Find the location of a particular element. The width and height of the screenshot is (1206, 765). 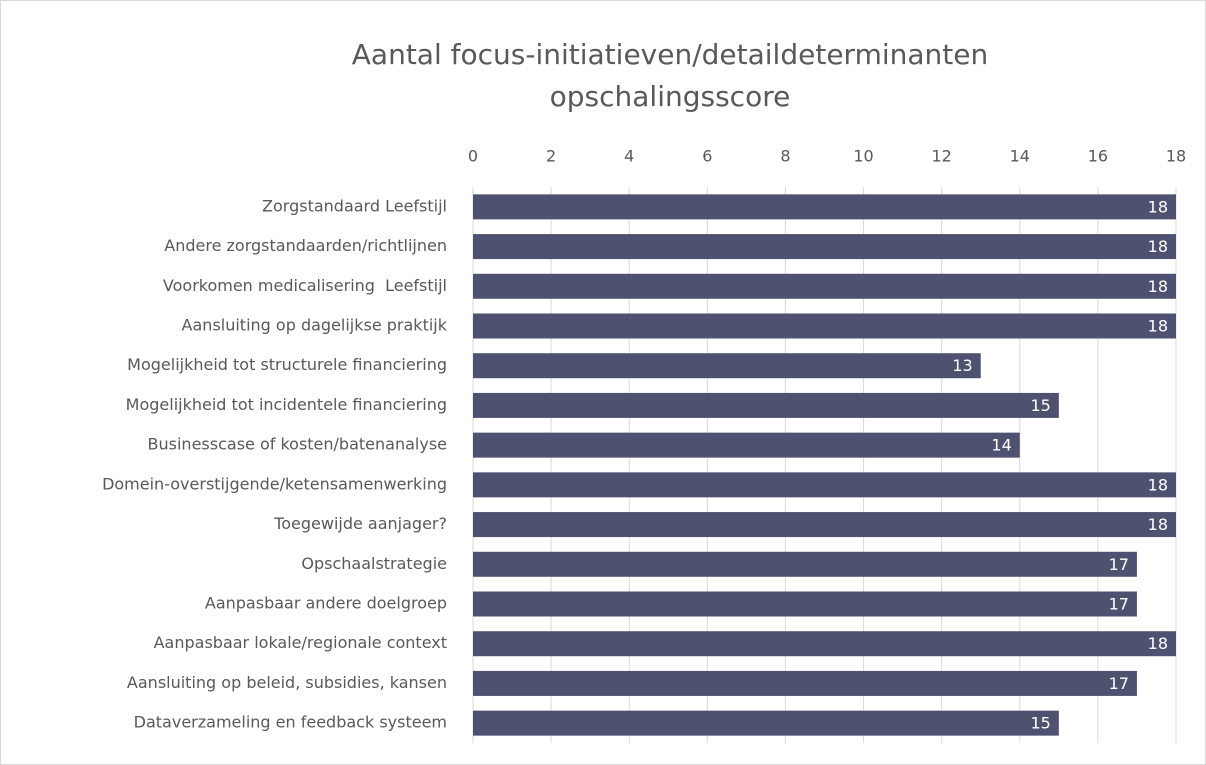

x-tick-label: 0 is located at coordinates (473, 156).